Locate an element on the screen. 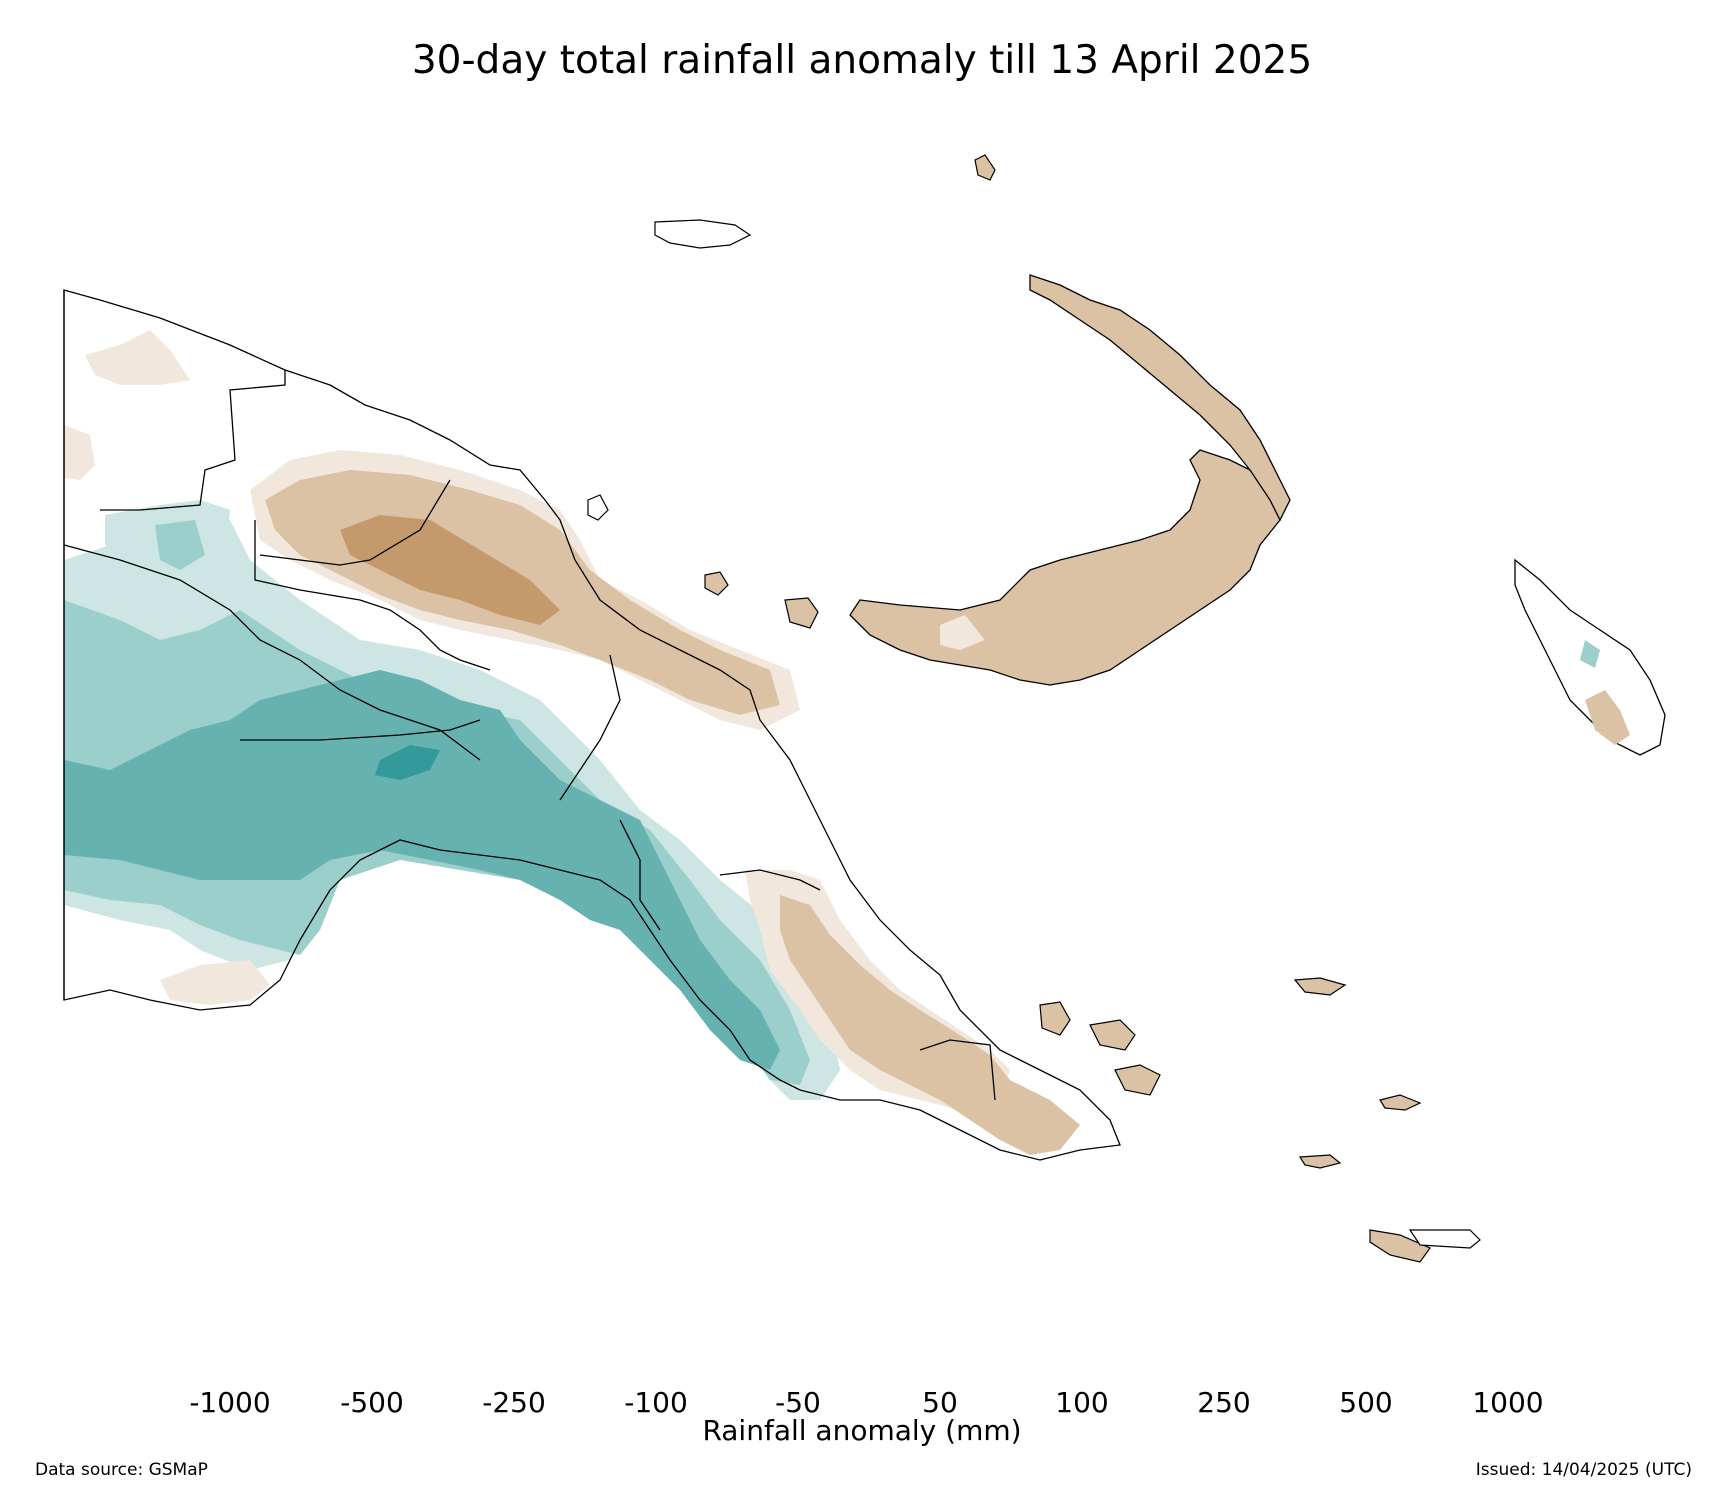 This screenshot has width=1724, height=1494. anomaly-neg100-250-se is located at coordinates (930, 1025).